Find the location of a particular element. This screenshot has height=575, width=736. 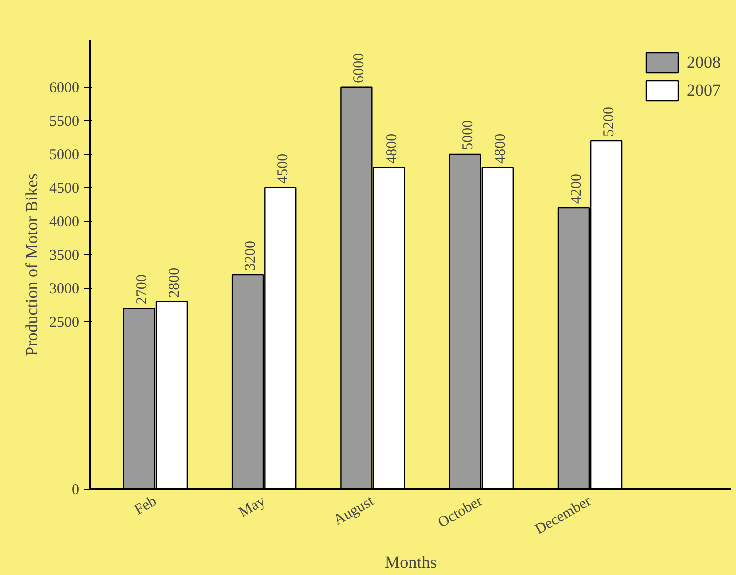

data-label: 4500 is located at coordinates (284, 169).